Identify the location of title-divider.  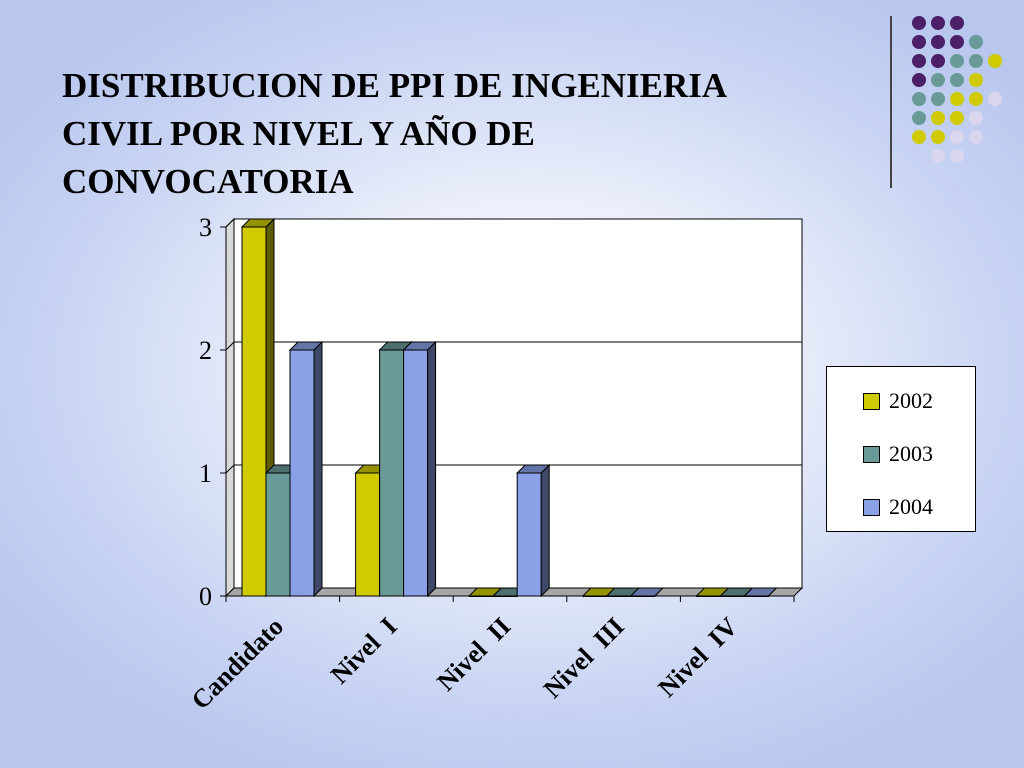
(891, 102).